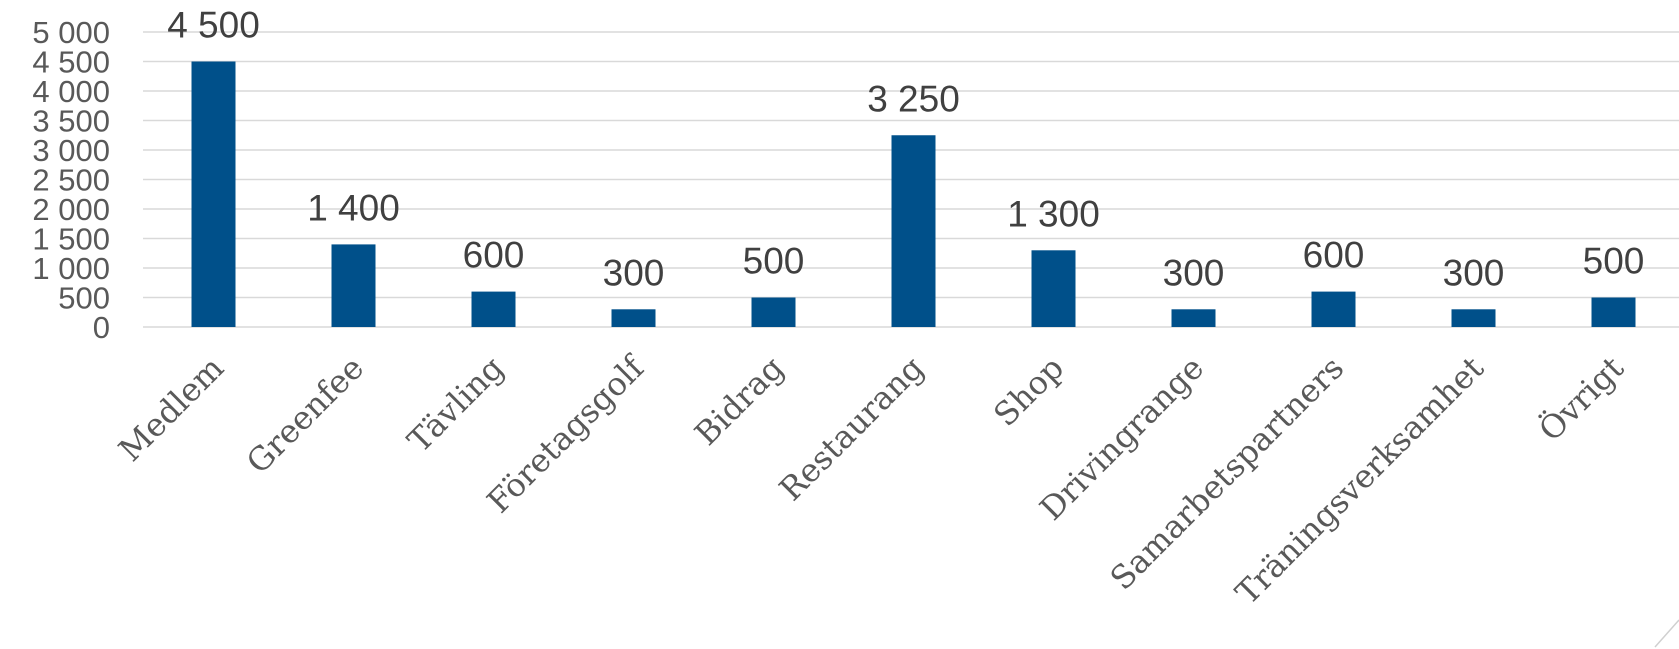  What do you see at coordinates (71, 121) in the screenshot?
I see `y-tick-label: 3 500` at bounding box center [71, 121].